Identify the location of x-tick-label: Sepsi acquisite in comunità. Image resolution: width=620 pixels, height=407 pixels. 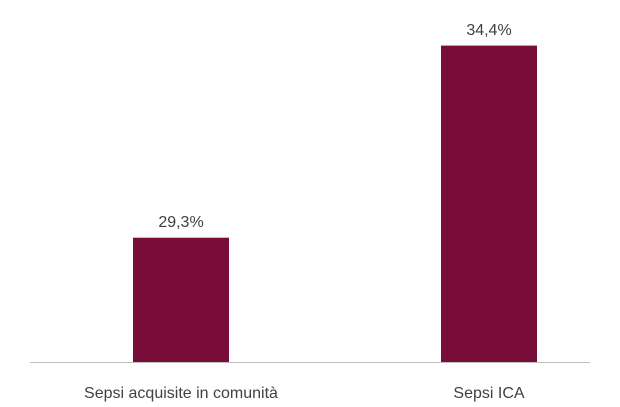
(181, 393).